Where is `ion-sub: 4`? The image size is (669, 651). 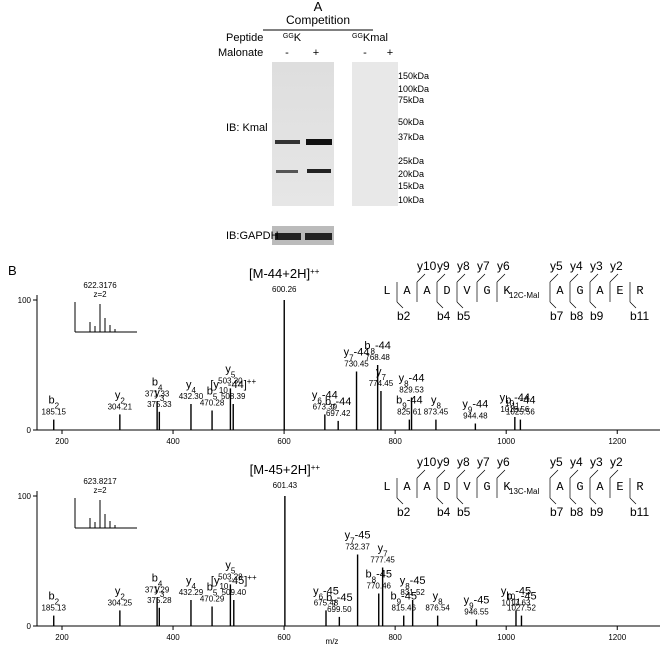 ion-sub: 4 is located at coordinates (160, 387).